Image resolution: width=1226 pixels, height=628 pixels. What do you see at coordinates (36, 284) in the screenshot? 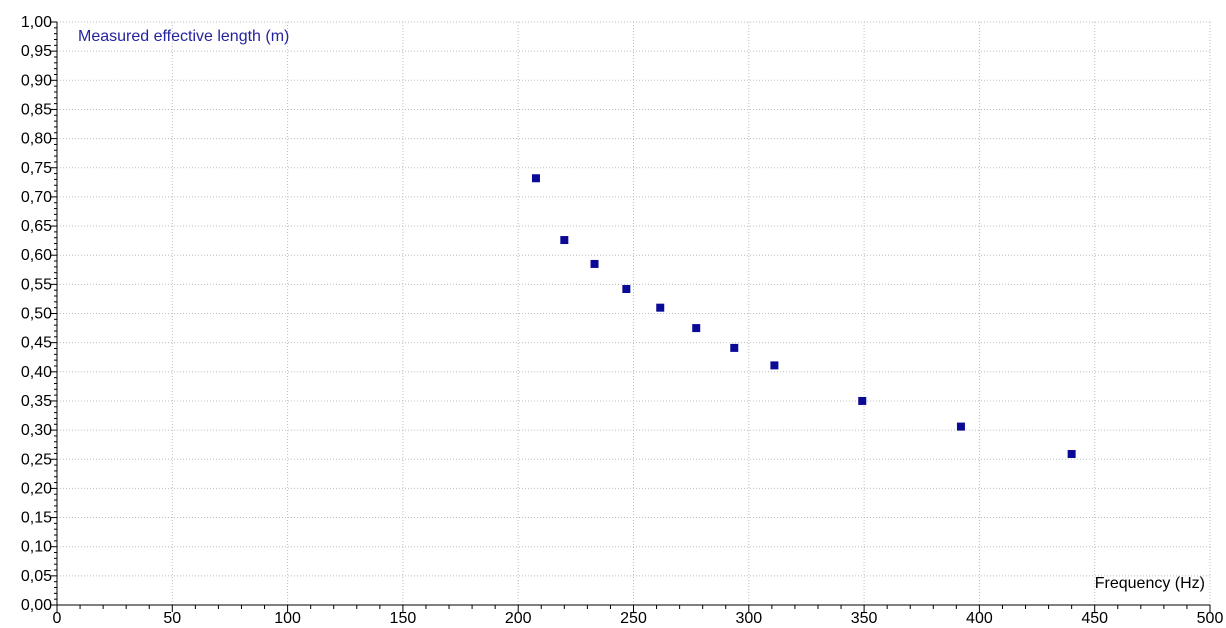
I see `y-tick-label: 0,55` at bounding box center [36, 284].